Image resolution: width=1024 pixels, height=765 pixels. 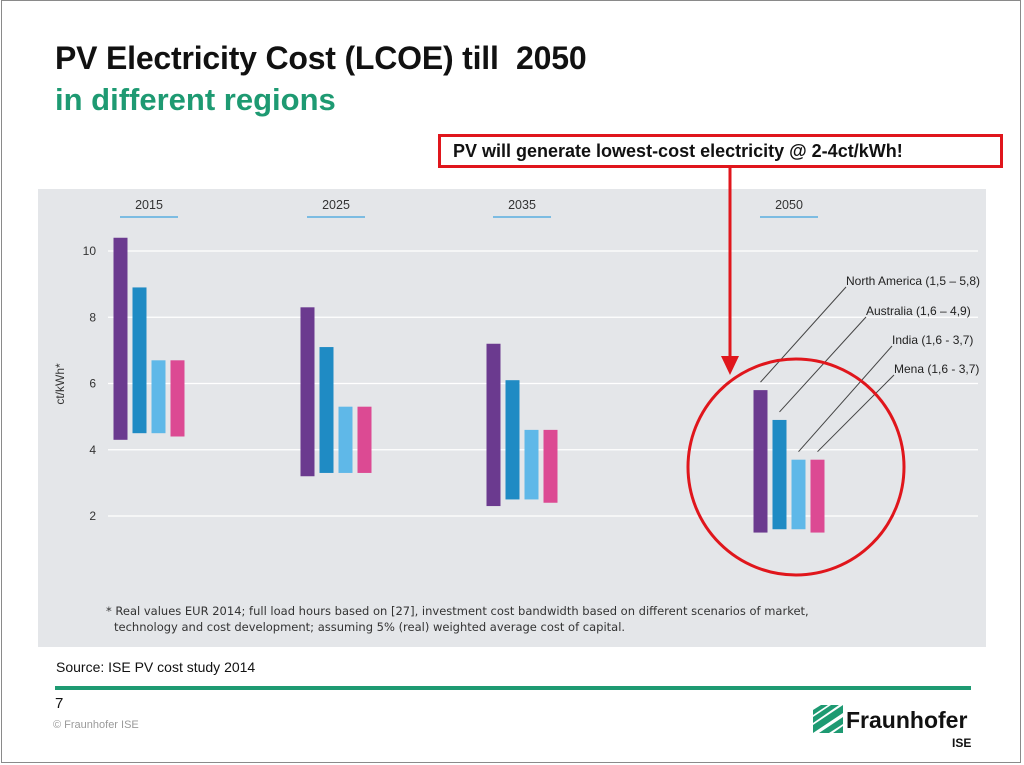 I want to click on fraunhofer-logo: Fraunhofer ISE, so click(x=893, y=727).